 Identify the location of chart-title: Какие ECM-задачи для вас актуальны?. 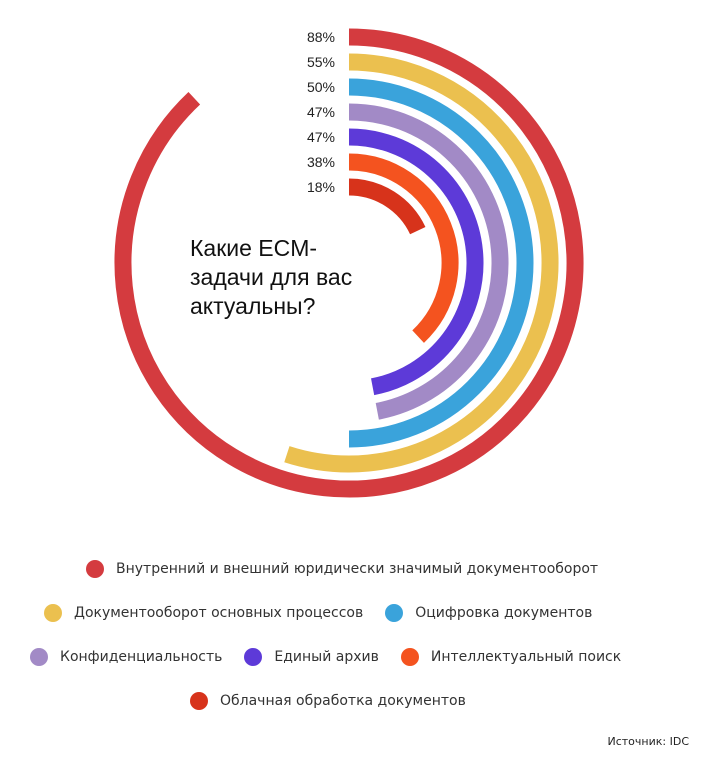
(271, 277).